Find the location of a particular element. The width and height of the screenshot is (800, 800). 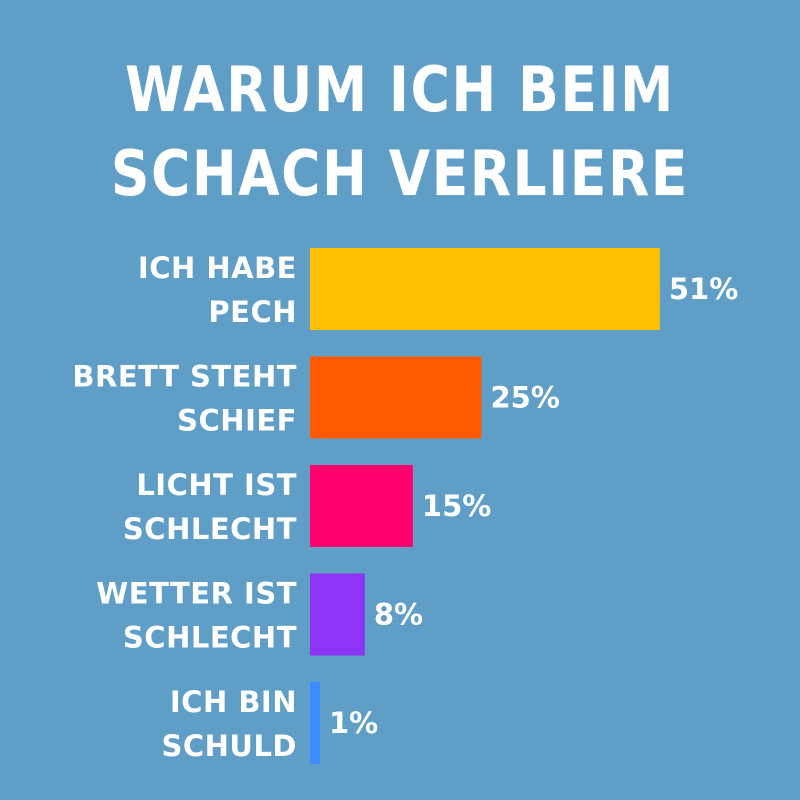

category-label-4-line-1: WETTER IST is located at coordinates (196, 594).